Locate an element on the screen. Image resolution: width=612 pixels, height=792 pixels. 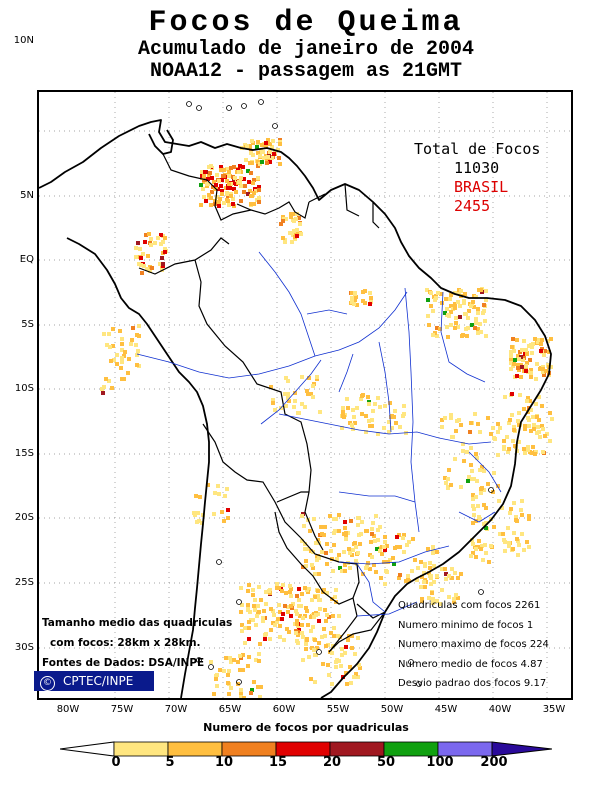
legend-tick: 20 is located at coordinates (332, 762).